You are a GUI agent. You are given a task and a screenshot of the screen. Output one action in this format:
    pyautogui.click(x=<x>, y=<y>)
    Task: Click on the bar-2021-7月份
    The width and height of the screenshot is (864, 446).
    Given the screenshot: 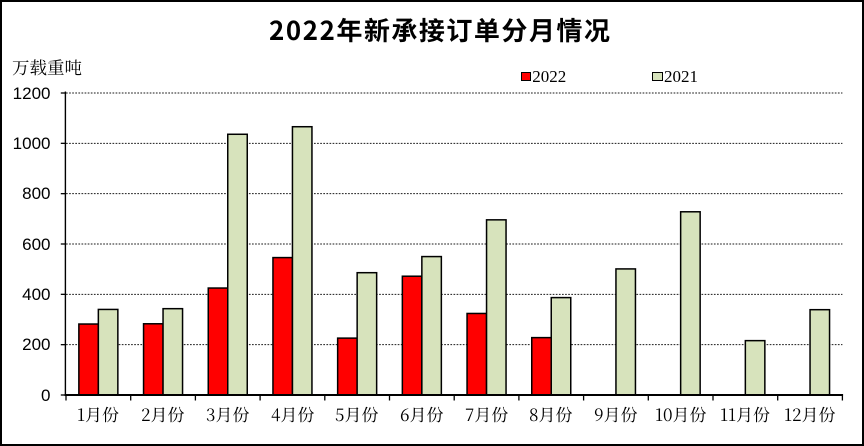 What is the action you would take?
    pyautogui.click(x=496, y=307)
    